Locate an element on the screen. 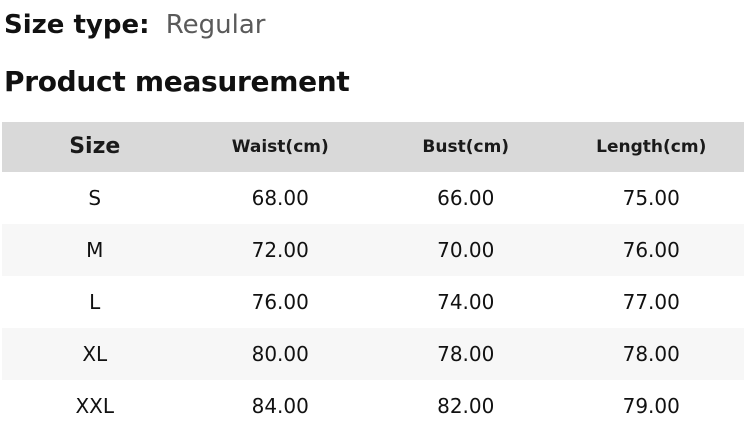 The height and width of the screenshot is (444, 750). cell-size: M is located at coordinates (95, 249).